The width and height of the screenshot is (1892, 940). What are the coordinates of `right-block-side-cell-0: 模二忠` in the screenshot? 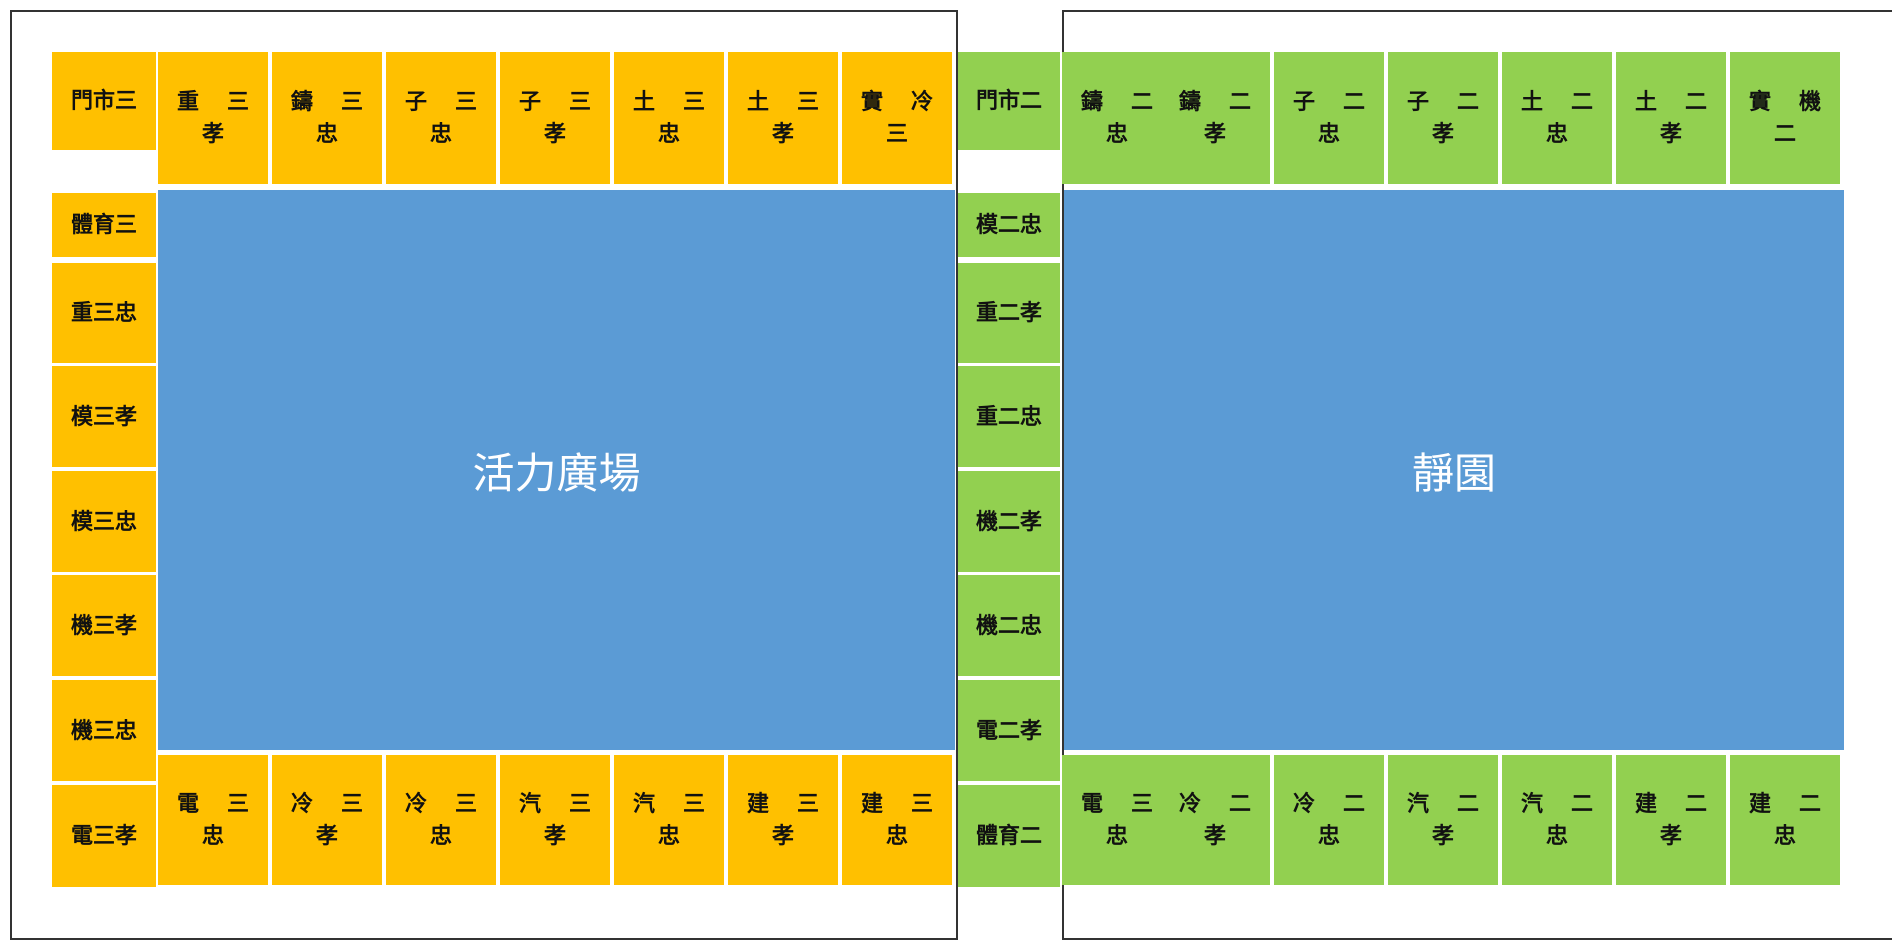 It's located at (1009, 225).